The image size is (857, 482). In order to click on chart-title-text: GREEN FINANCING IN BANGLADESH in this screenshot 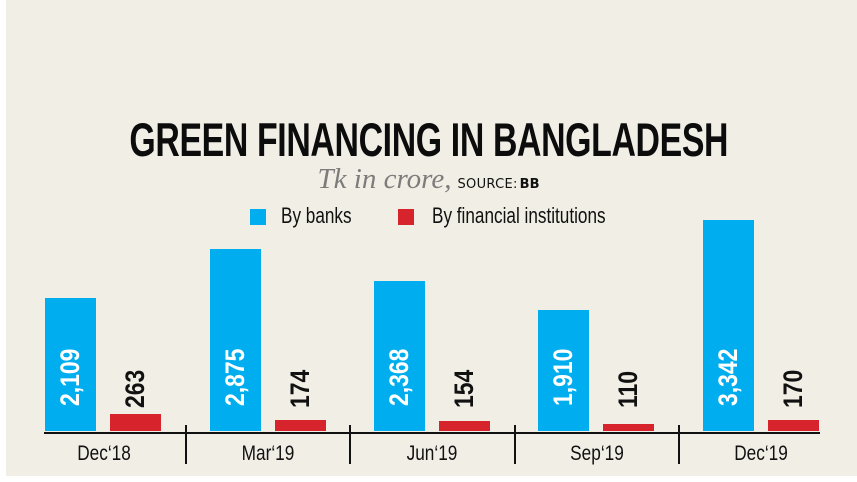, I will do `click(428, 139)`.